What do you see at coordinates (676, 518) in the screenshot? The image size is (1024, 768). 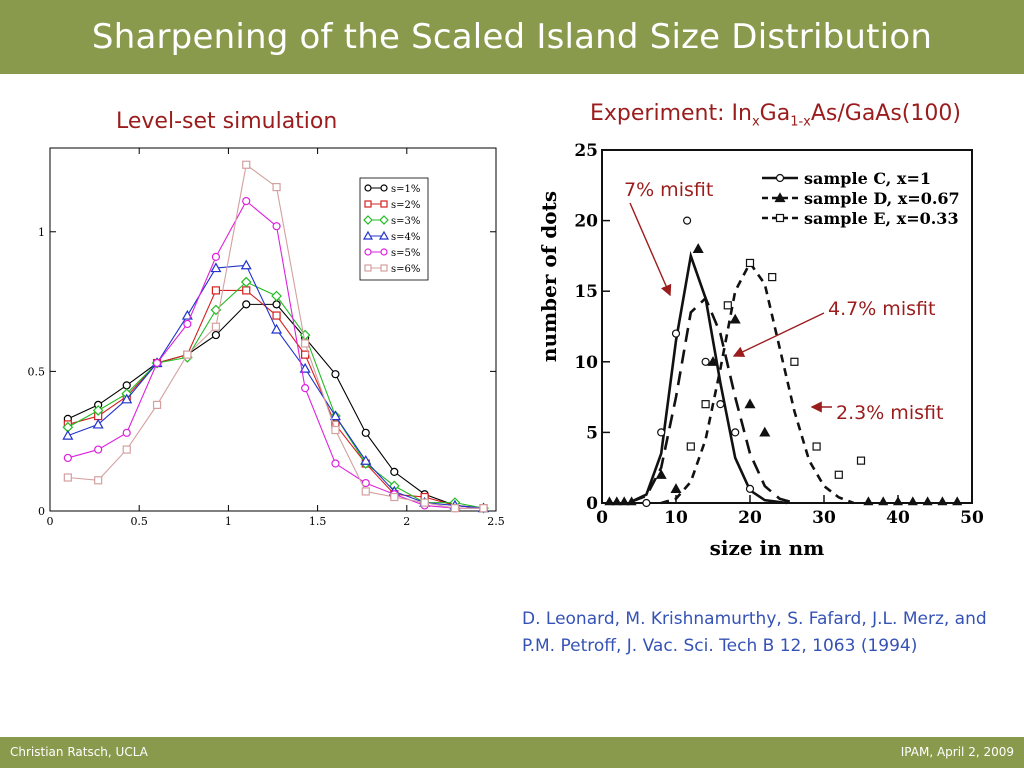 I see `x-tick-label: 10` at bounding box center [676, 518].